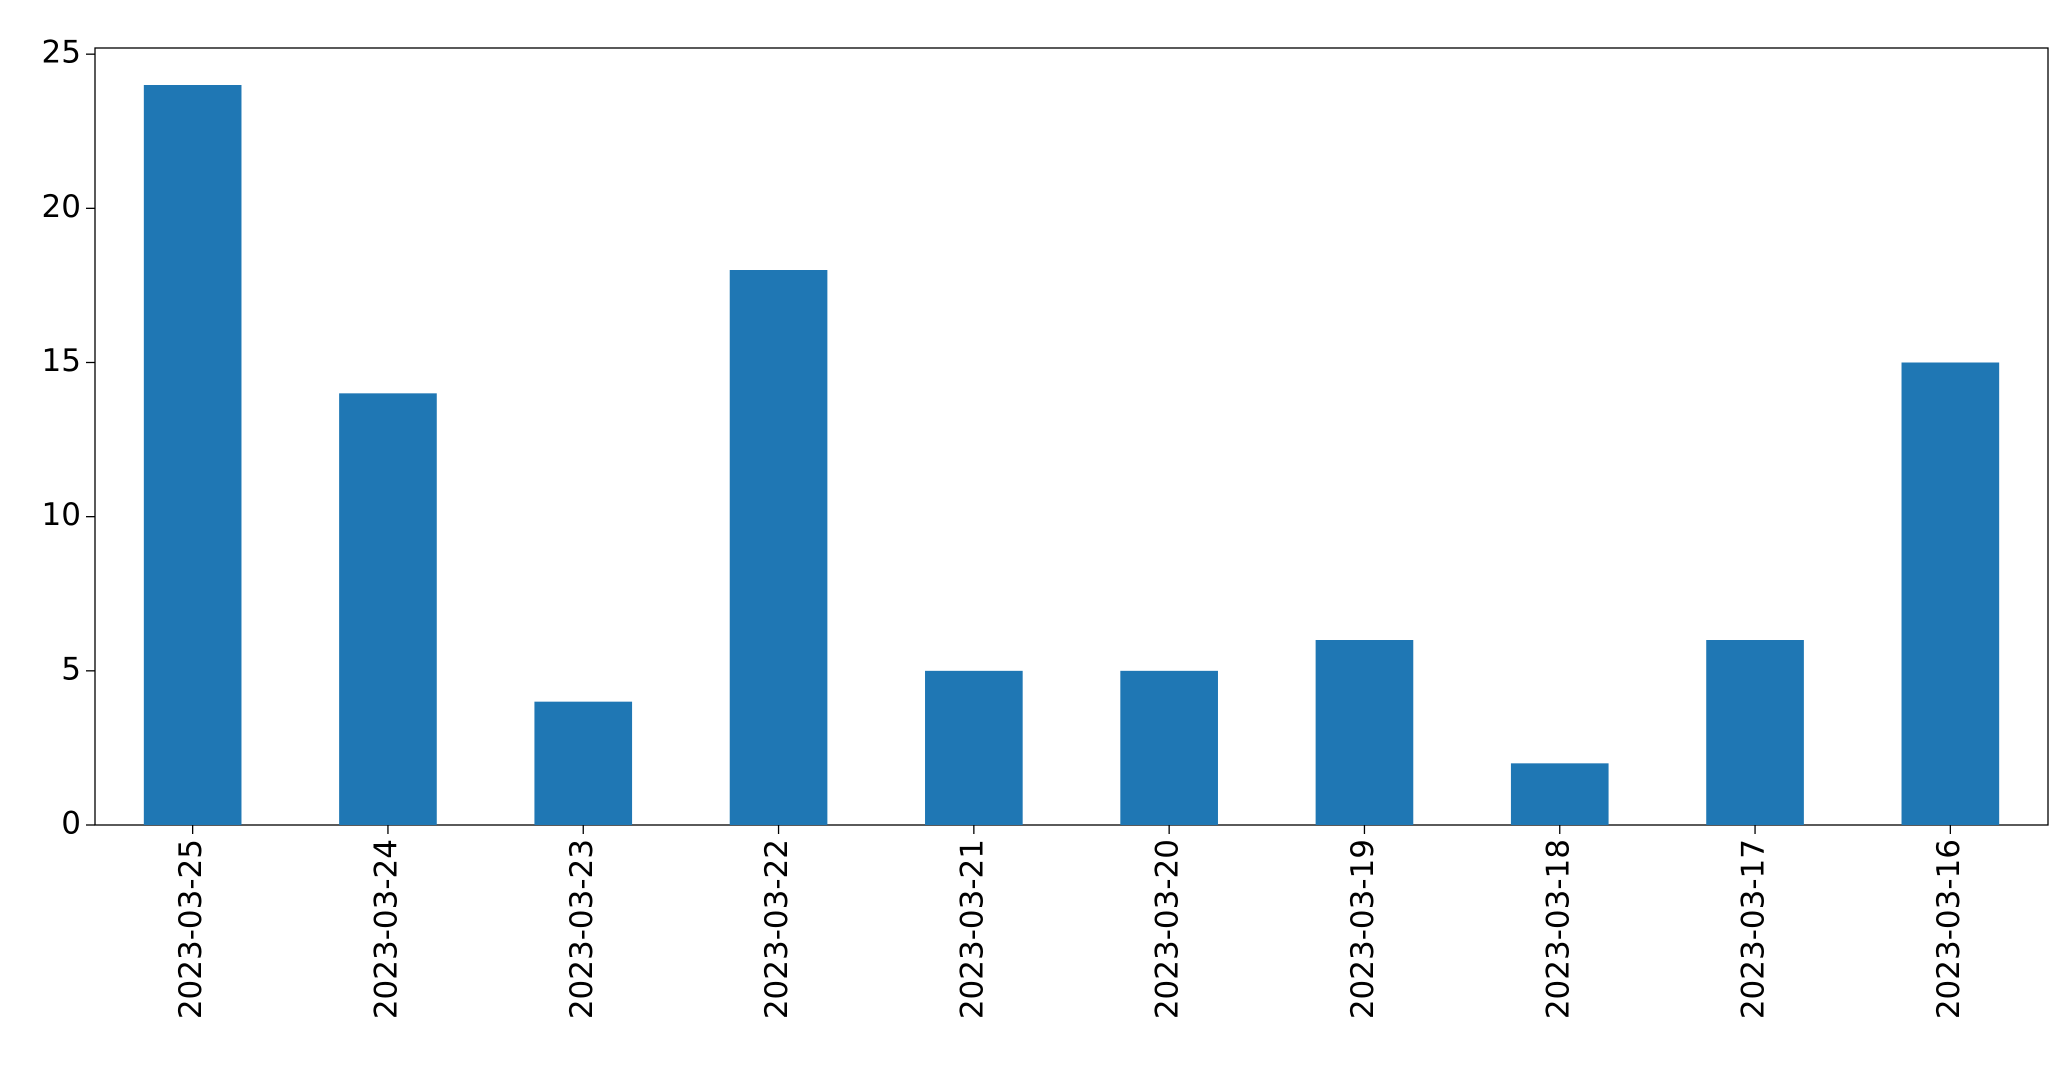  I want to click on x-tick-label: 2023-03-25, so click(191, 929).